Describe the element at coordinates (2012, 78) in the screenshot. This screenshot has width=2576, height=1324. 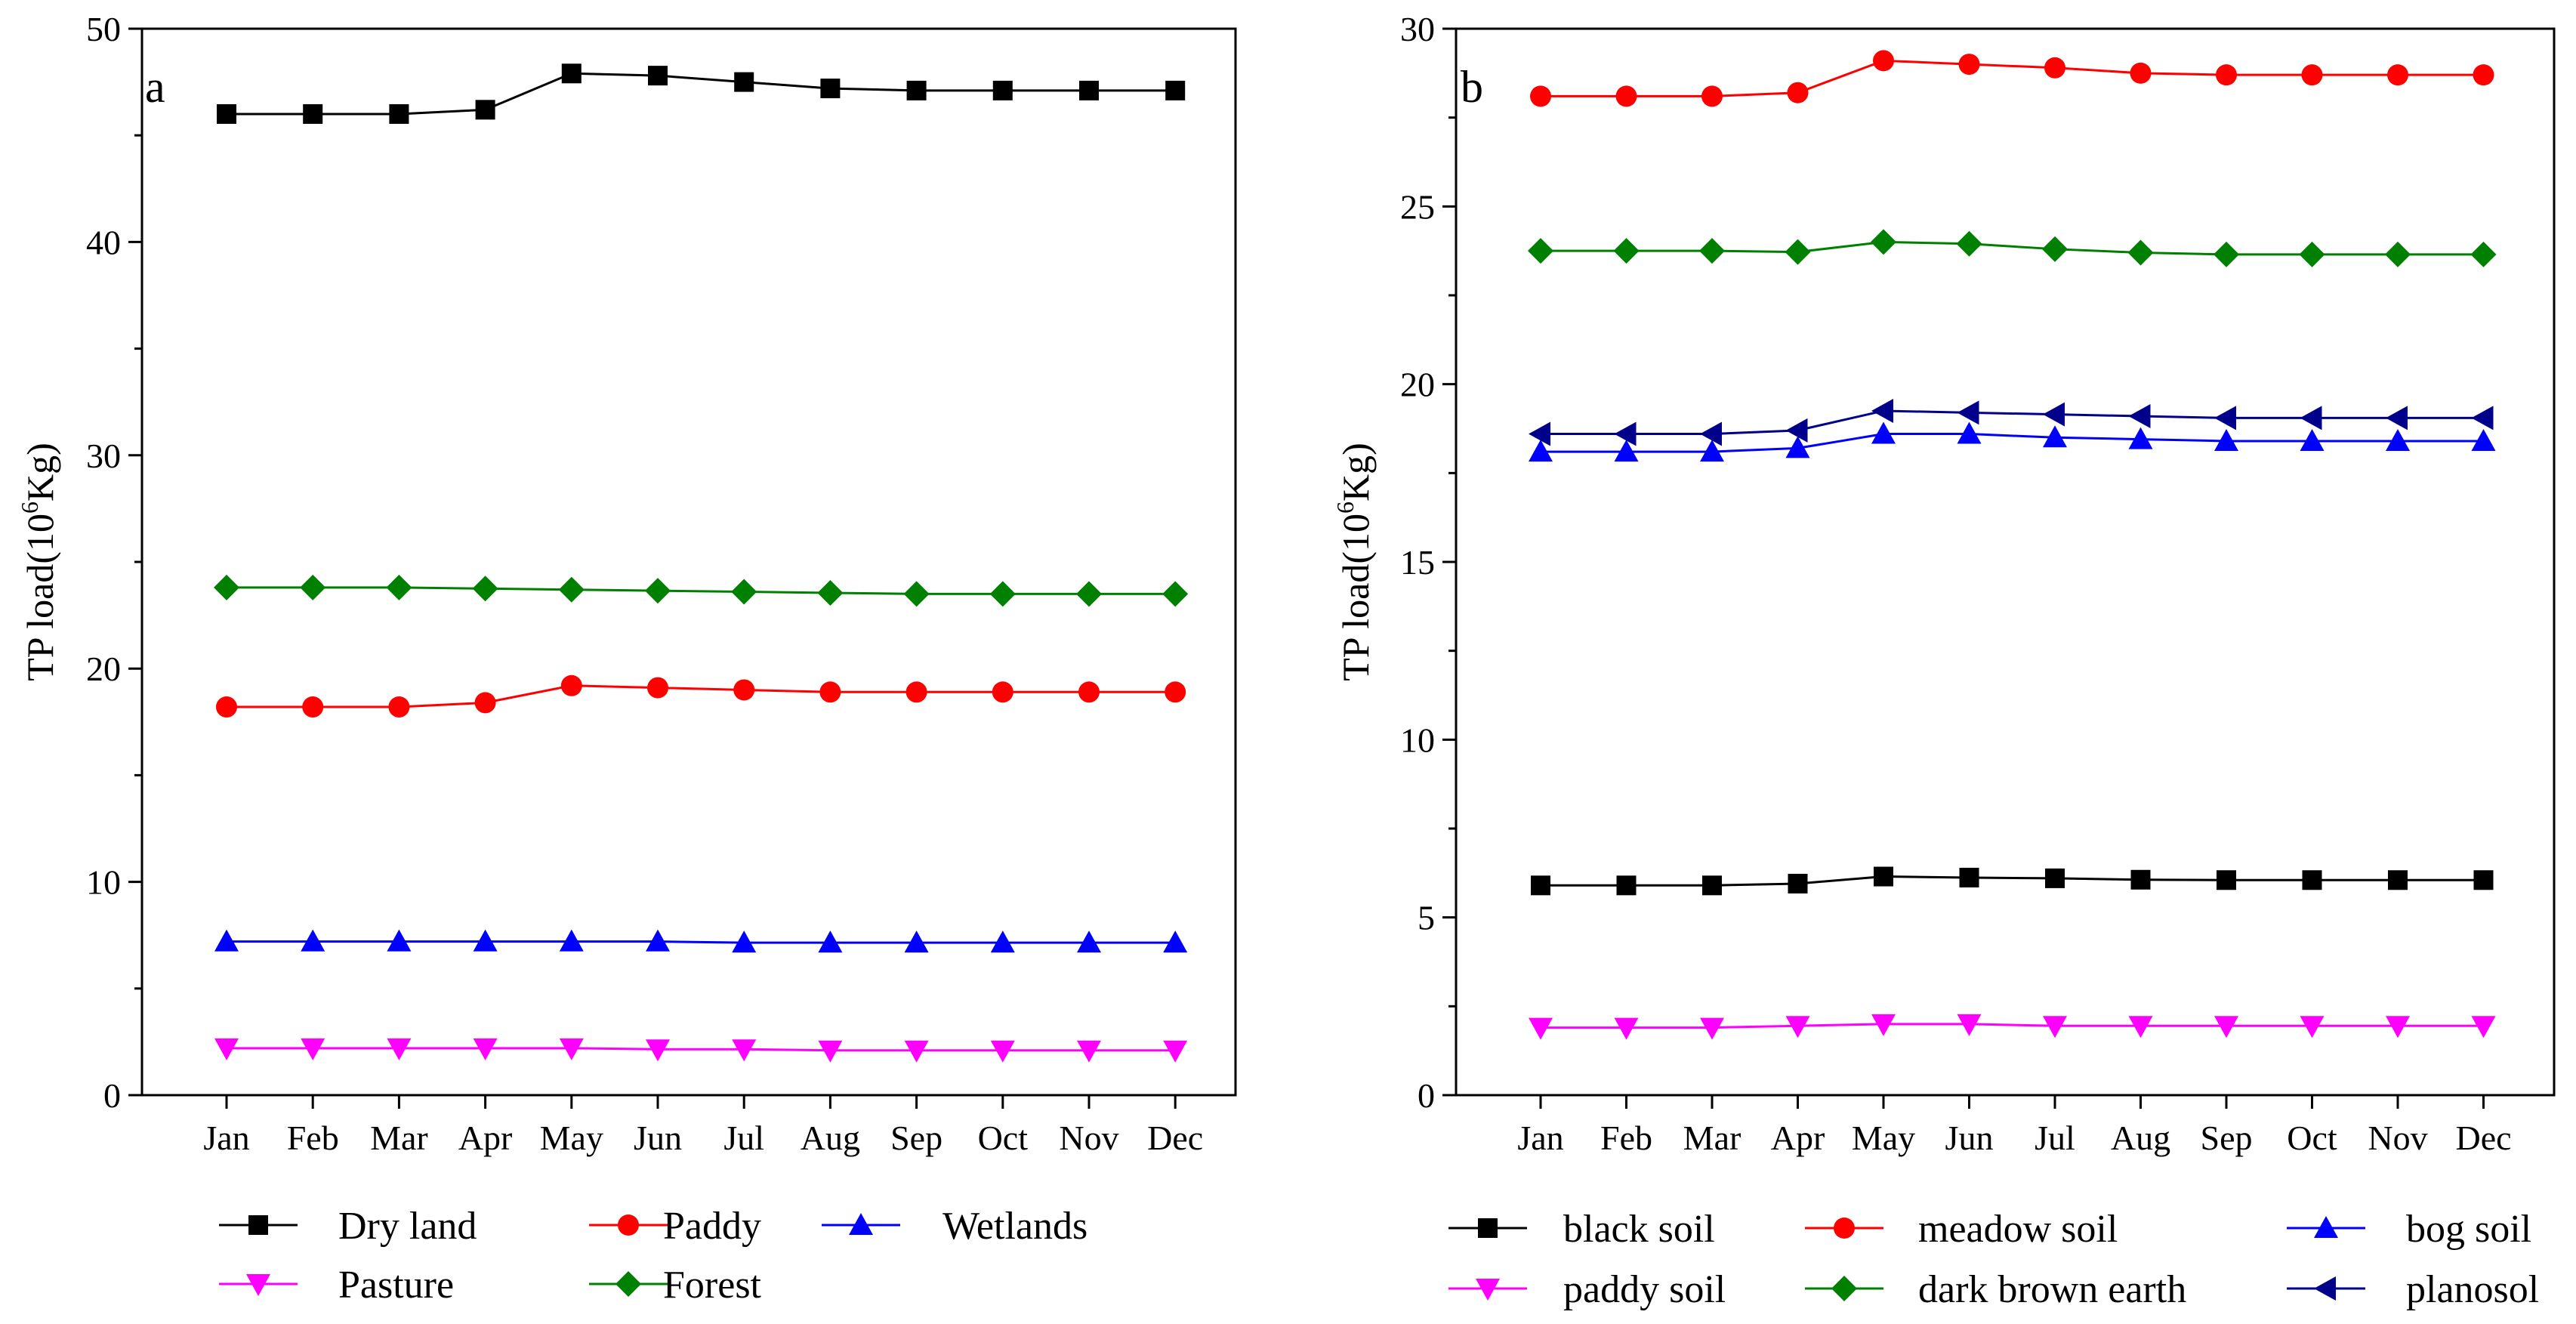
I see `series-line-meadow-soil` at that location.